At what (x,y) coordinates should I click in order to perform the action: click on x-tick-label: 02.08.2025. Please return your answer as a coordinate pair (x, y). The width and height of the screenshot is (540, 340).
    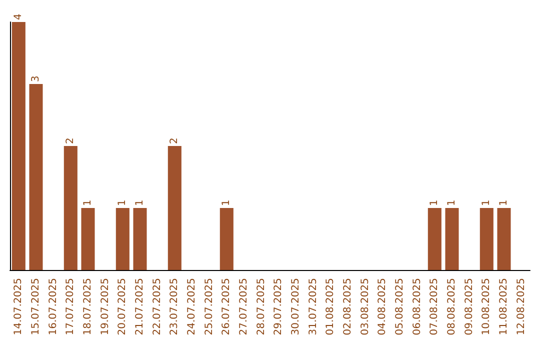
    Looking at the image, I should click on (348, 307).